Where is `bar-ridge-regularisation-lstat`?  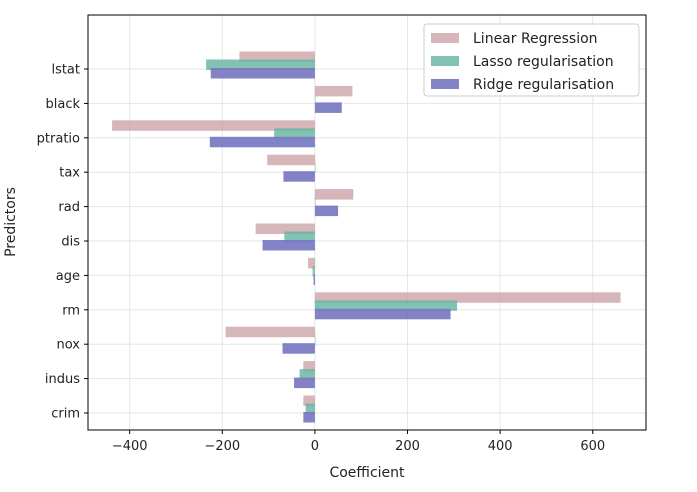
bar-ridge-regularisation-lstat is located at coordinates (262, 73).